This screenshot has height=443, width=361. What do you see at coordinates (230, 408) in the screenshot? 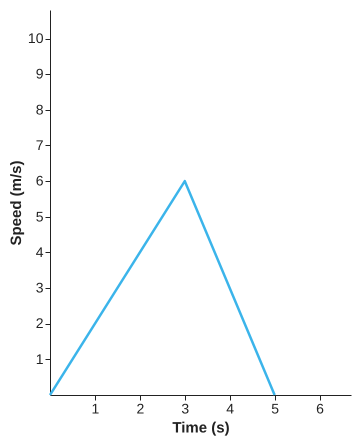
I see `x-tick-label: 4` at bounding box center [230, 408].